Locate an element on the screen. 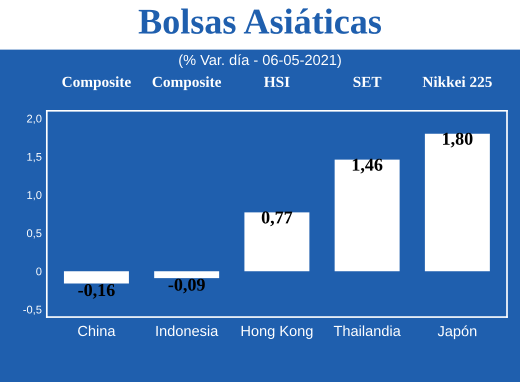  text: Nikkei 225 is located at coordinates (457, 82).